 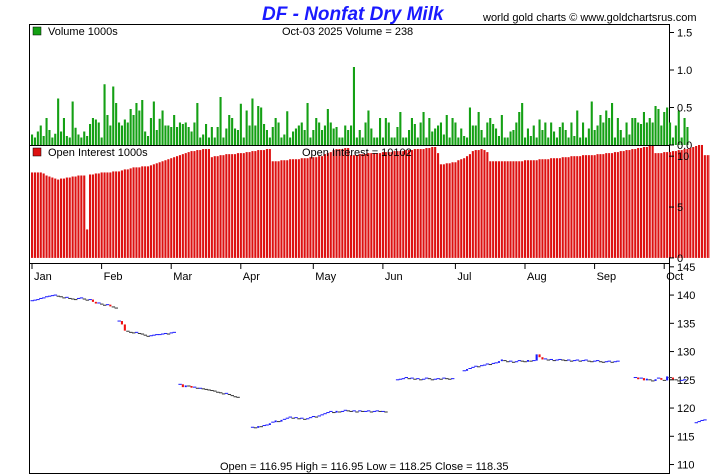 I want to click on y-tick-label: 145, so click(x=686, y=268).